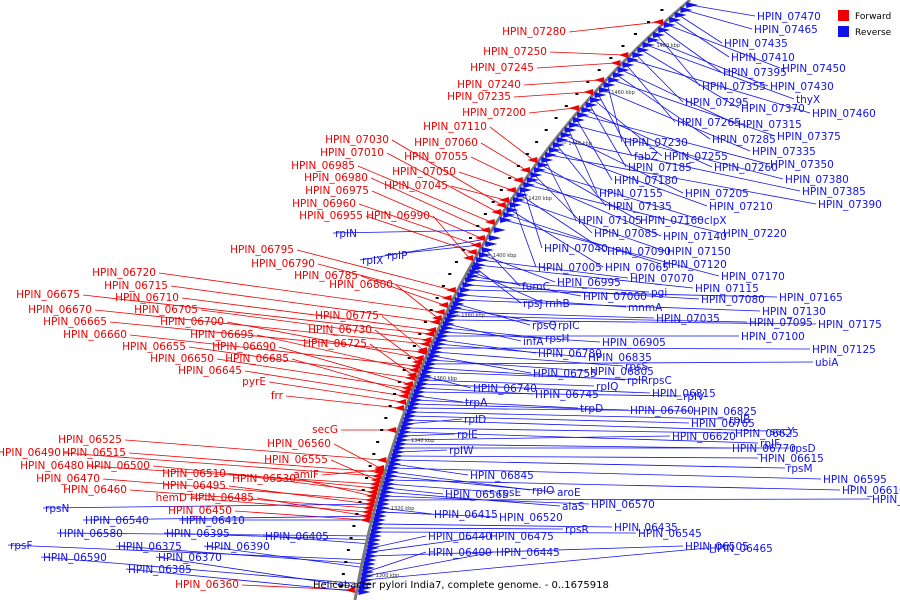 The image size is (900, 600). What do you see at coordinates (767, 434) in the screenshot?
I see `reverse-gene-label: HPIN_06625` at bounding box center [767, 434].